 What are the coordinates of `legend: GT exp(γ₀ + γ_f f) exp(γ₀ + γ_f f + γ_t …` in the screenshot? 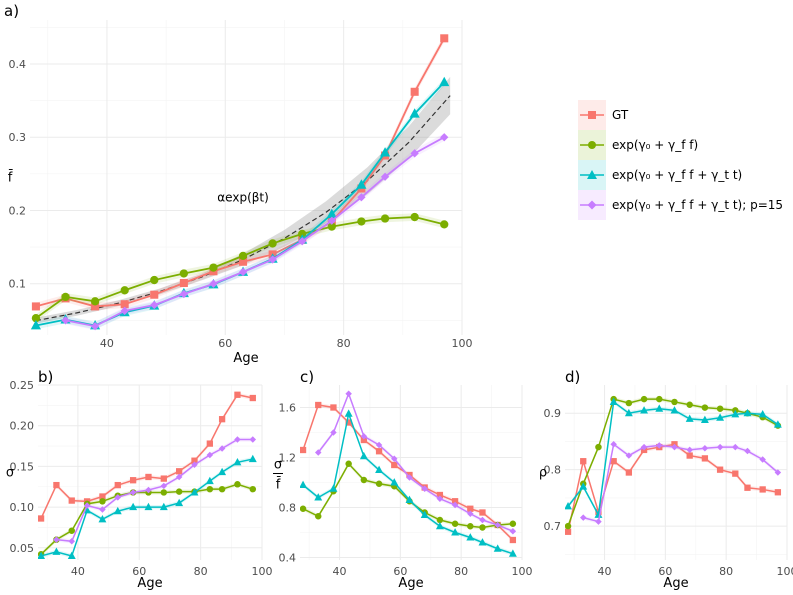 It's located at (680, 160).